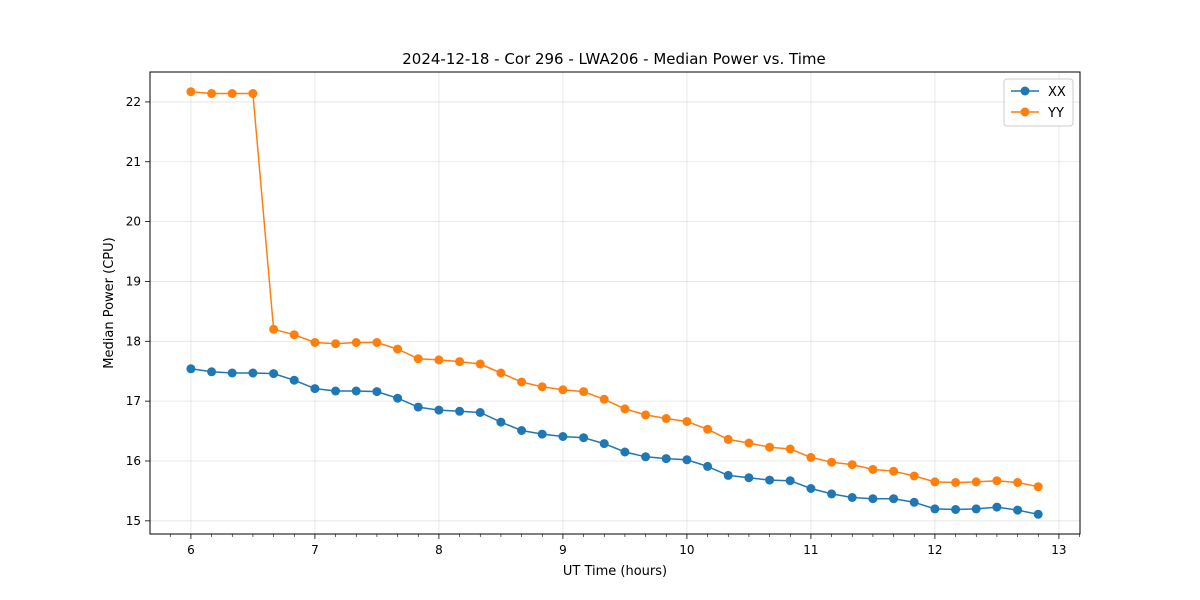 The image size is (1200, 600). What do you see at coordinates (133, 401) in the screenshot?
I see `y-tick-label: 17` at bounding box center [133, 401].